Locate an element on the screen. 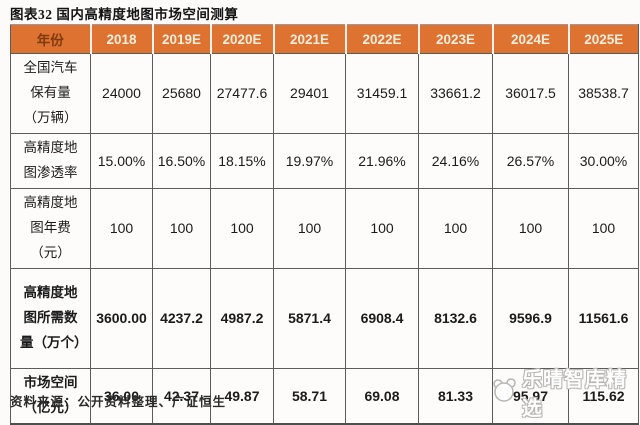 Image resolution: width=640 pixels, height=425 pixels. table-cell: 5871.4 is located at coordinates (309, 318).